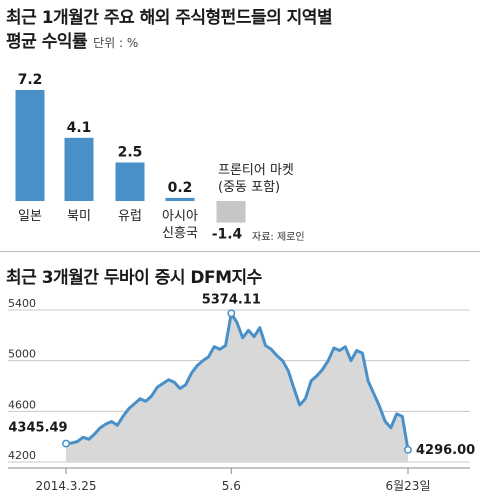 The height and width of the screenshot is (499, 480). Describe the element at coordinates (37, 428) in the screenshot. I see `annotation-label-1: 4345.49` at that location.